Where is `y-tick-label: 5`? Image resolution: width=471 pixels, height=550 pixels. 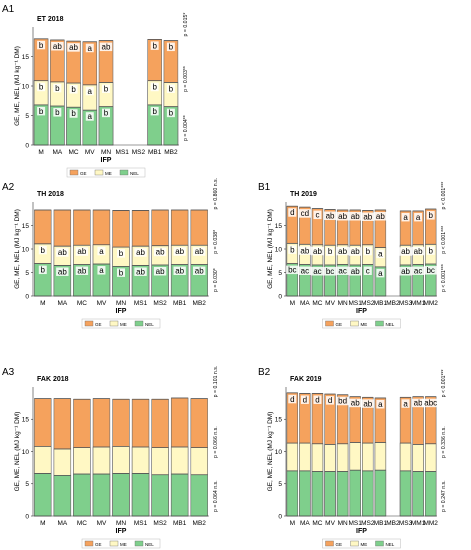
y-tick-label: 5 is located at coordinates (27, 273).